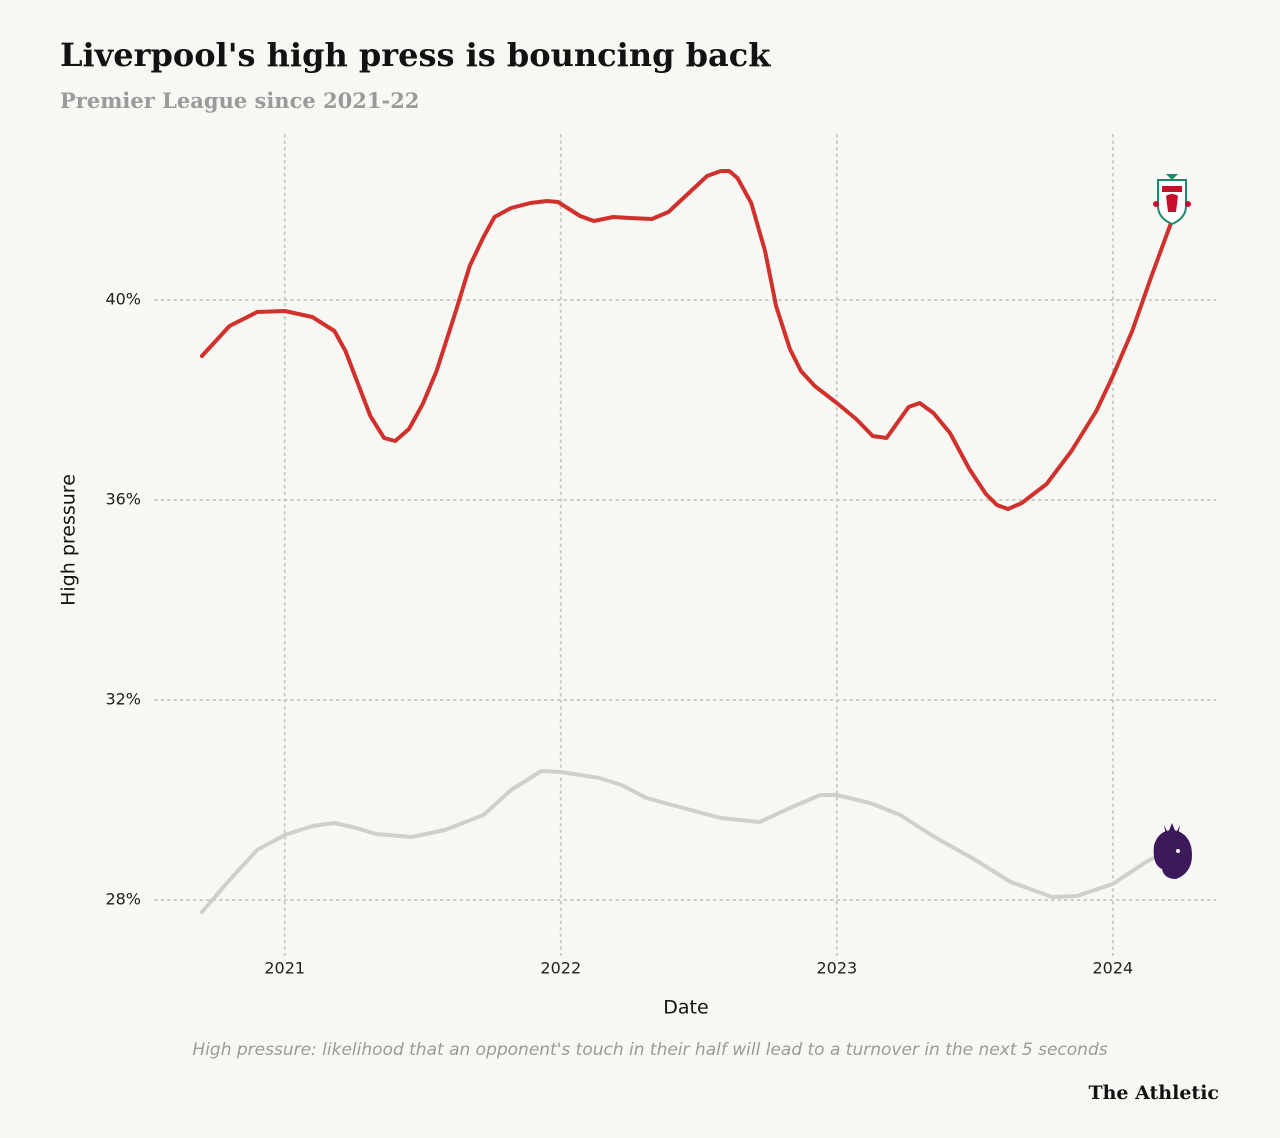 The width and height of the screenshot is (1280, 1138). I want to click on x-tick-label: 2024, so click(1113, 968).